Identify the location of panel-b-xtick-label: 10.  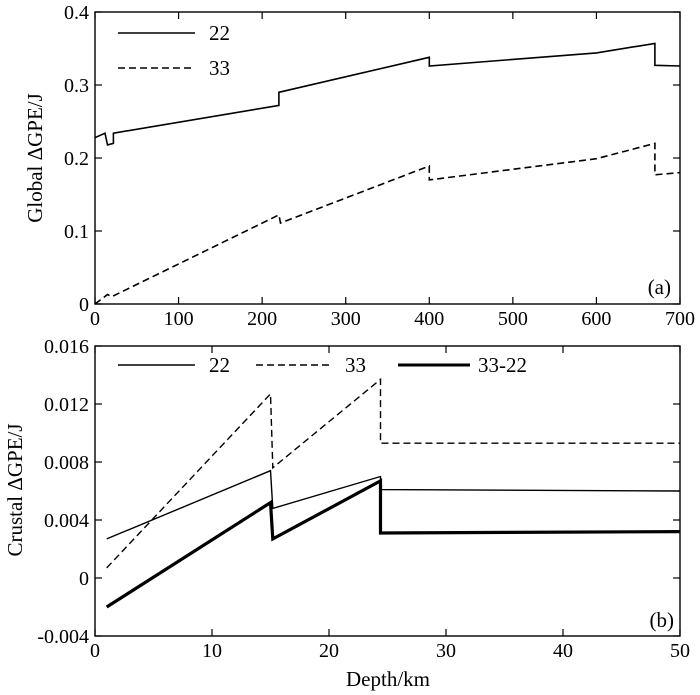
(212, 651).